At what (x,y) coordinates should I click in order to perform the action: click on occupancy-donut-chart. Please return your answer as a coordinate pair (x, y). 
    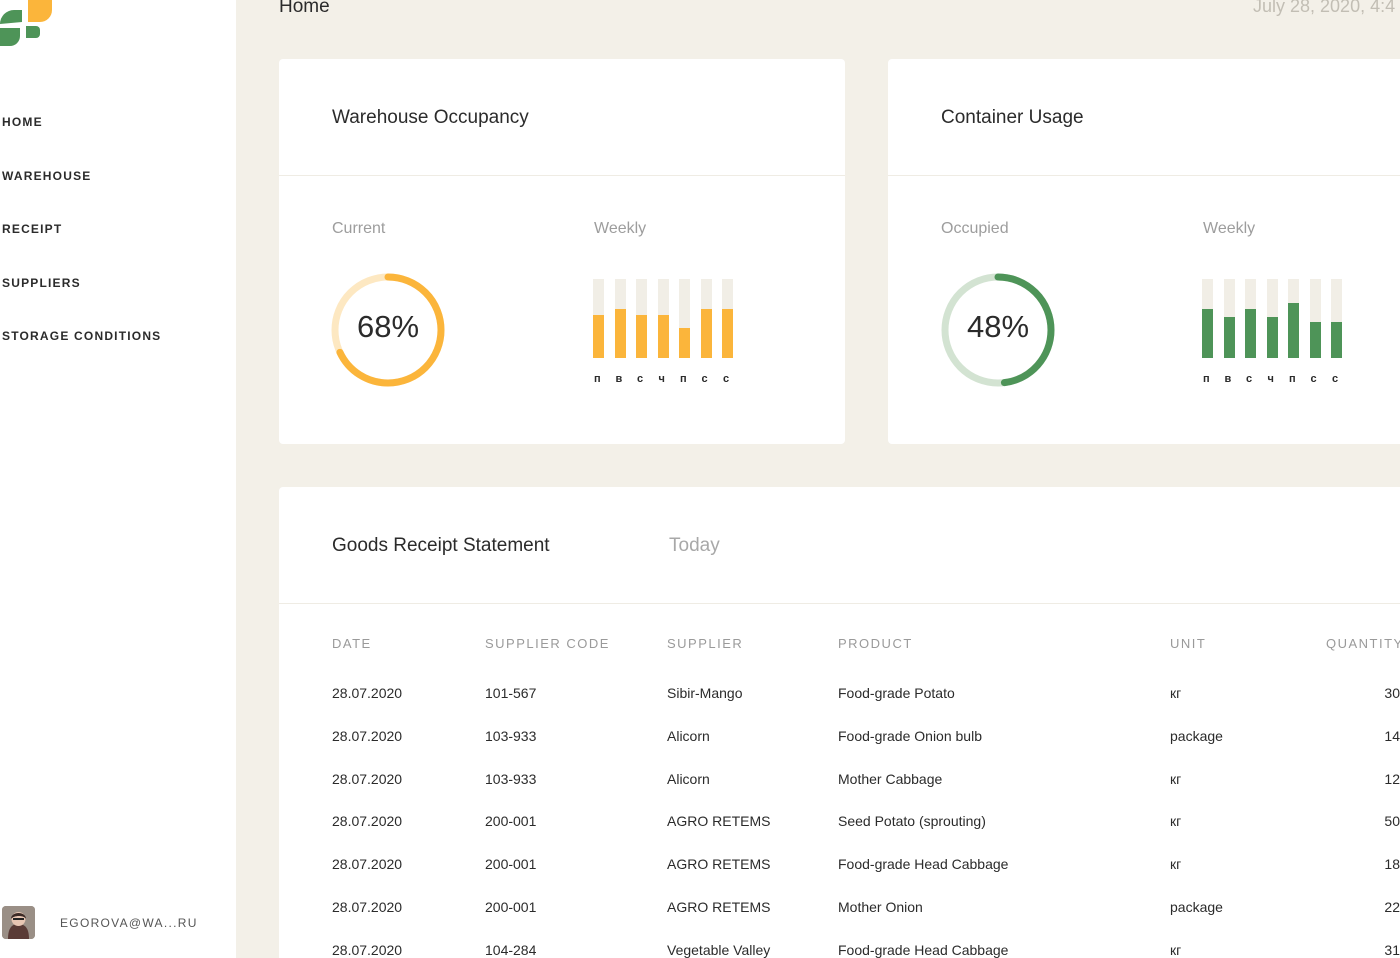
    Looking at the image, I should click on (388, 330).